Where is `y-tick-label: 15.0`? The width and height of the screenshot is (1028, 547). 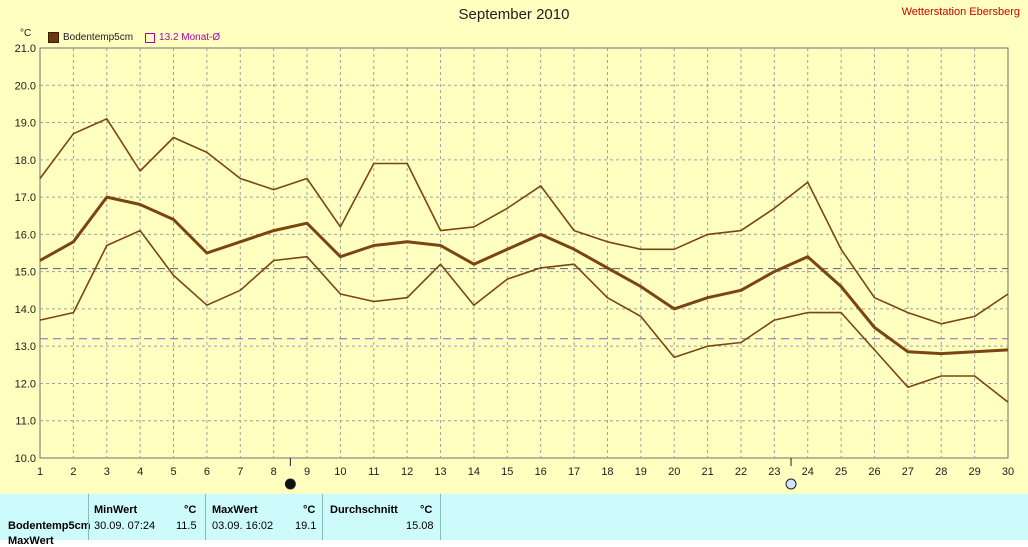
y-tick-label: 15.0 is located at coordinates (25, 273).